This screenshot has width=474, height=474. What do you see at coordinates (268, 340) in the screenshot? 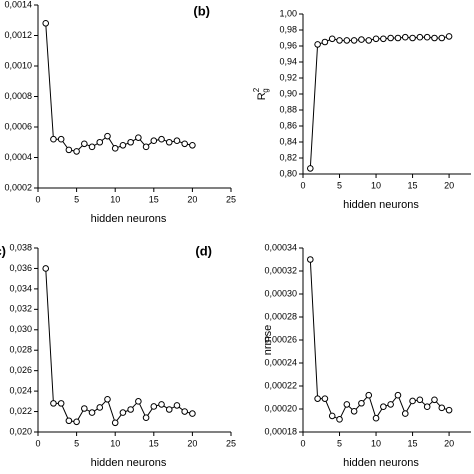
I see `y-axis-label: nrmse` at bounding box center [268, 340].